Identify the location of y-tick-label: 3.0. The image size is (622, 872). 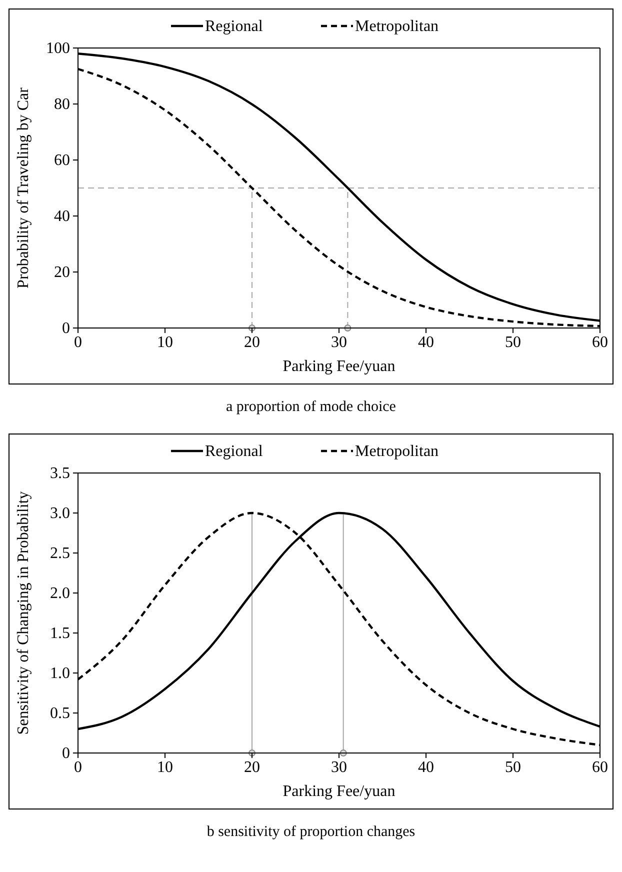
(60, 513).